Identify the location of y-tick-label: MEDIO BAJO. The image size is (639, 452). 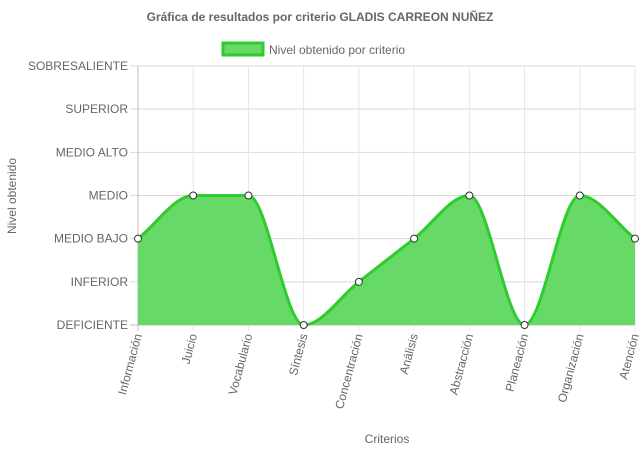
(91, 239).